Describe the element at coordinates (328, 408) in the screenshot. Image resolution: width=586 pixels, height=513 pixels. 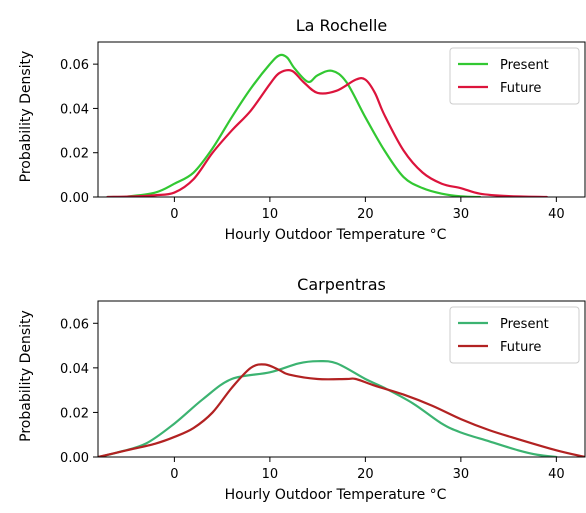
I see `series-line-present` at that location.